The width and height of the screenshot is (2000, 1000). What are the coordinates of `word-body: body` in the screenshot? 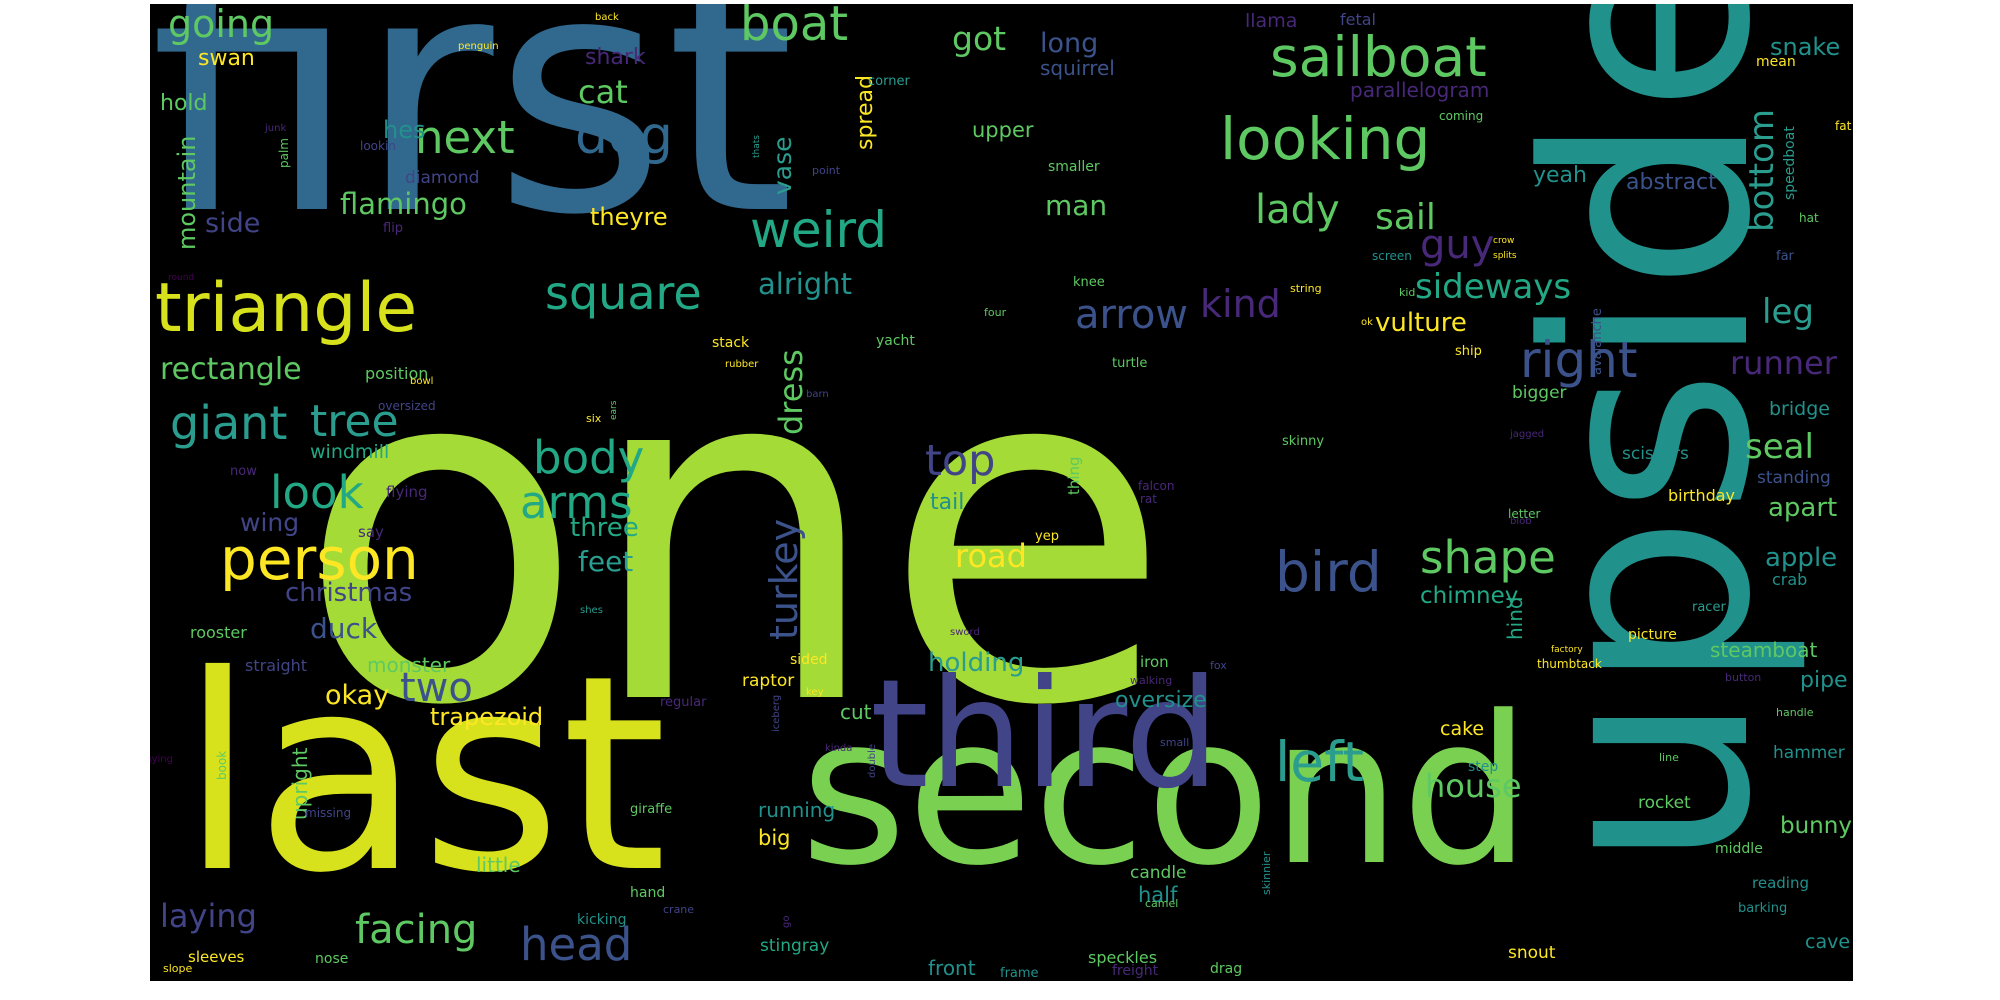 It's located at (589, 457).